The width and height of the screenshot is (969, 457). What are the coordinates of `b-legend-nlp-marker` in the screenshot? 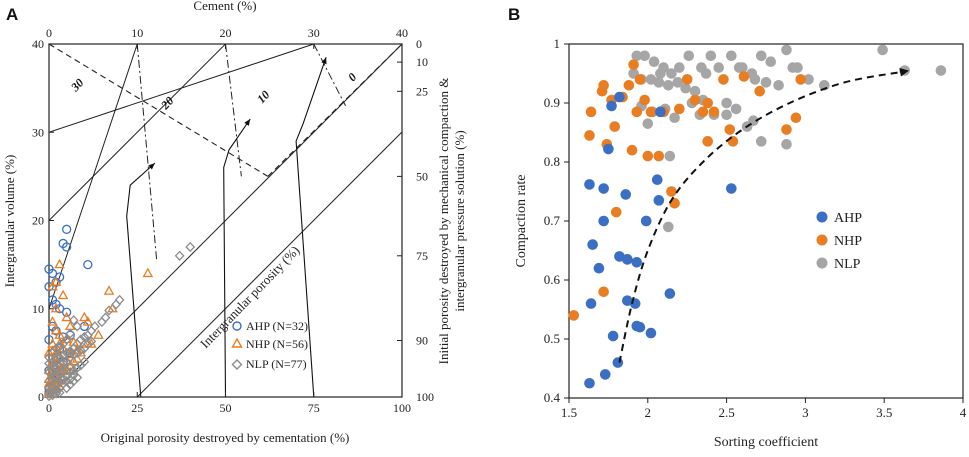 It's located at (822, 263).